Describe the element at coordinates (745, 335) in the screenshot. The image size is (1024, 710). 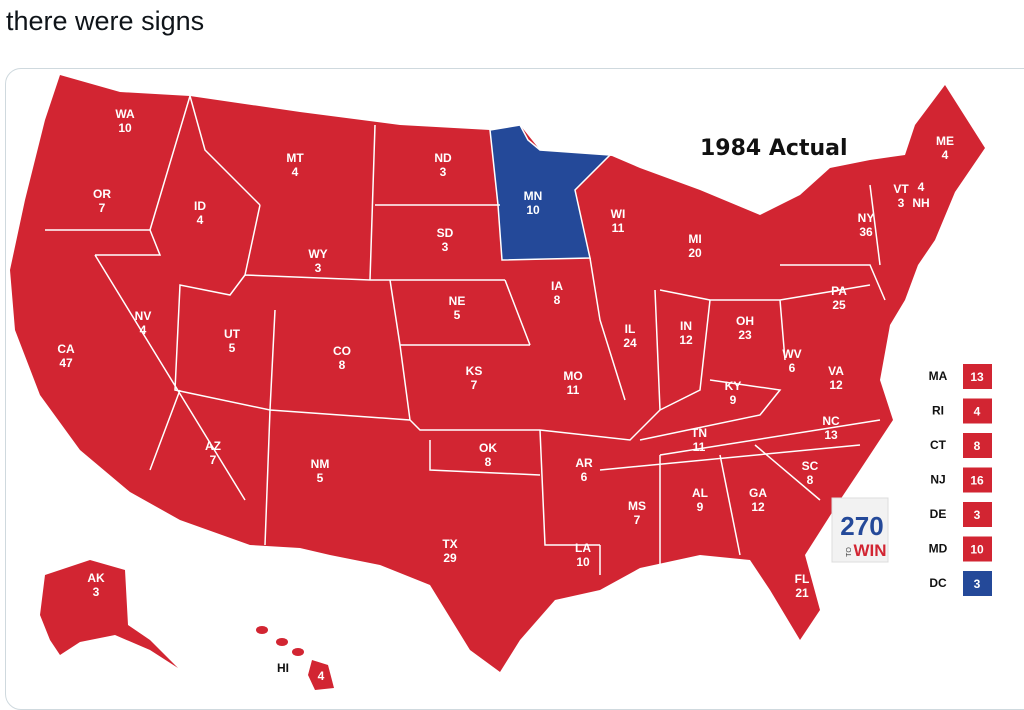
I see `state-ev: 23` at that location.